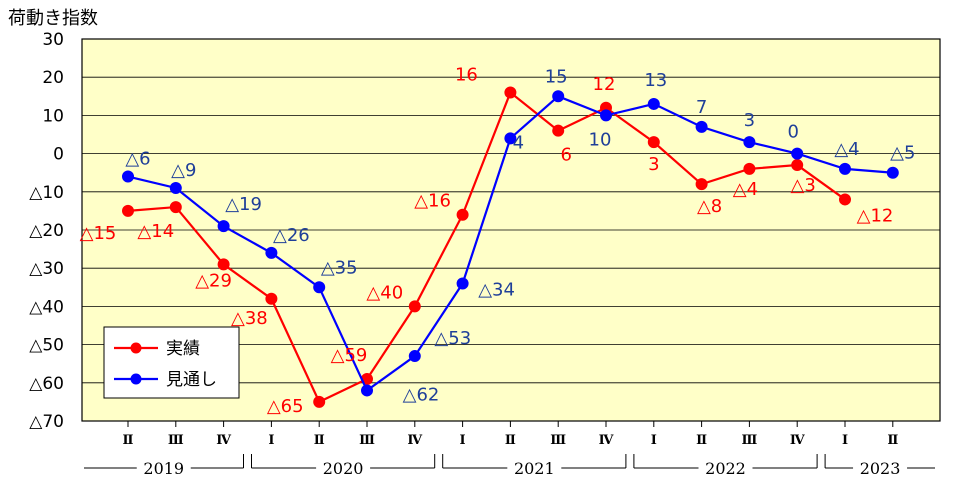  I want to click on forecast-data-label: △34, so click(496, 289).